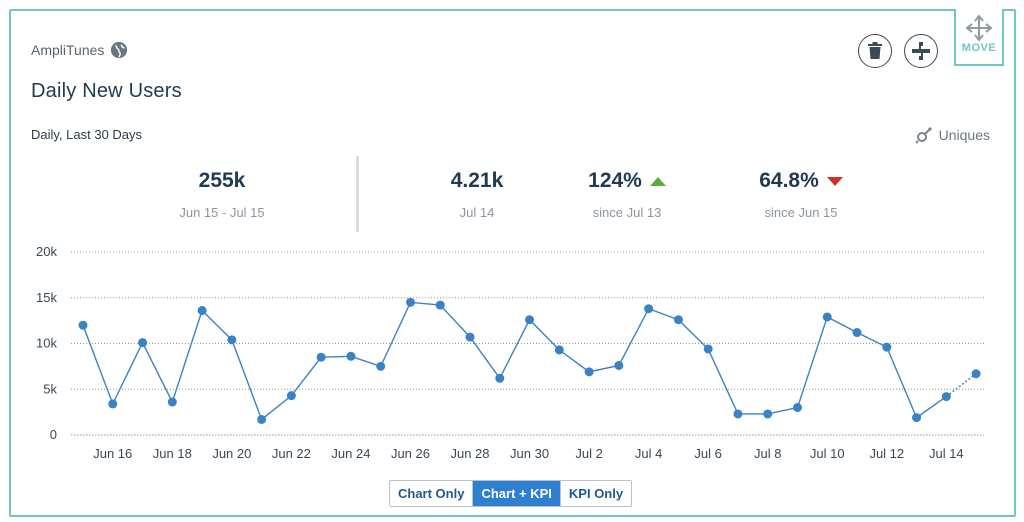 The image size is (1024, 522). I want to click on kpi-latest-value: 4.21k, so click(477, 180).